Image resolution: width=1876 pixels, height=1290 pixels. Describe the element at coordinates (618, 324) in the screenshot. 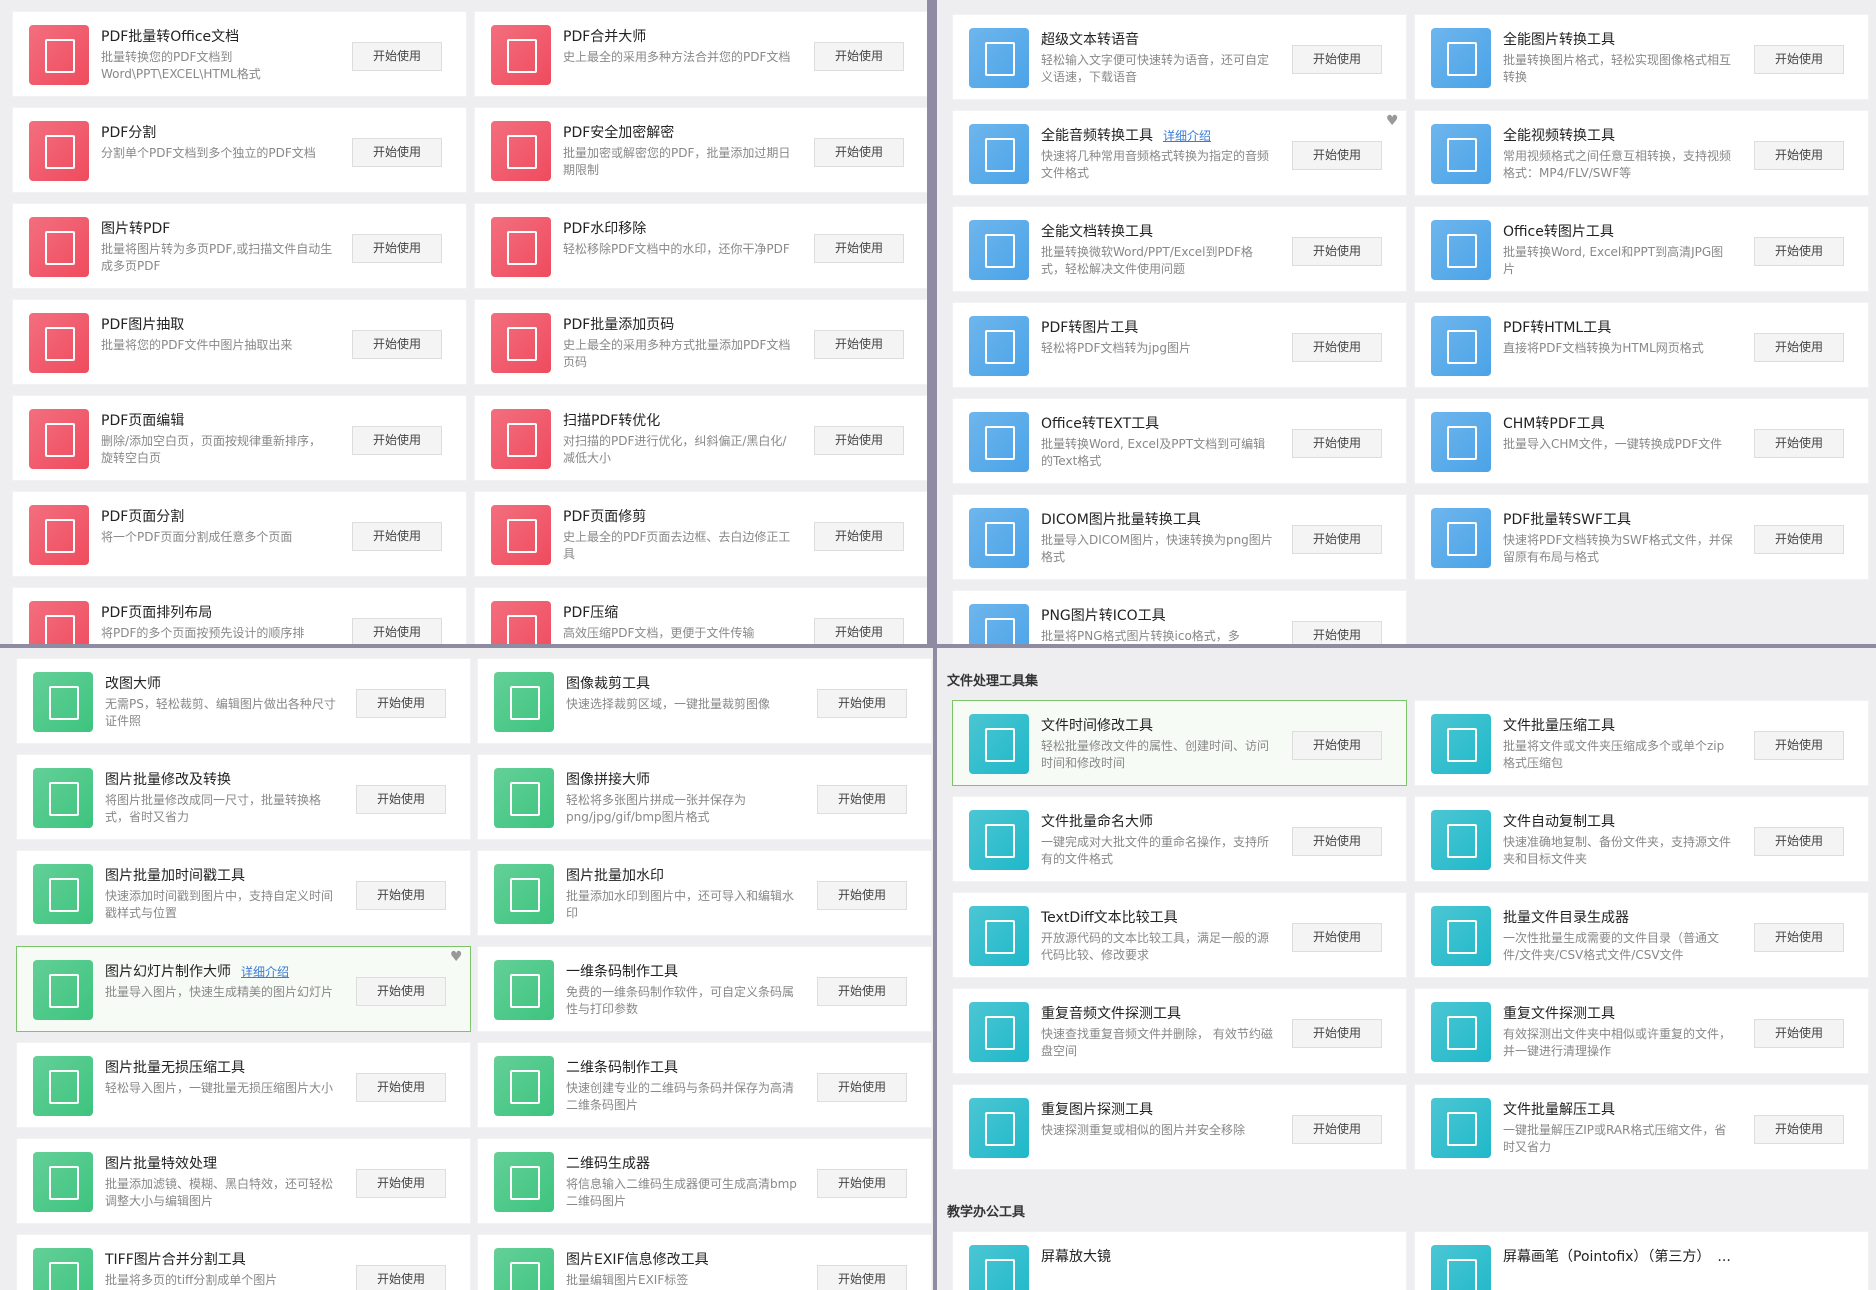

I see `tool-title: PDF批量添加页码` at that location.